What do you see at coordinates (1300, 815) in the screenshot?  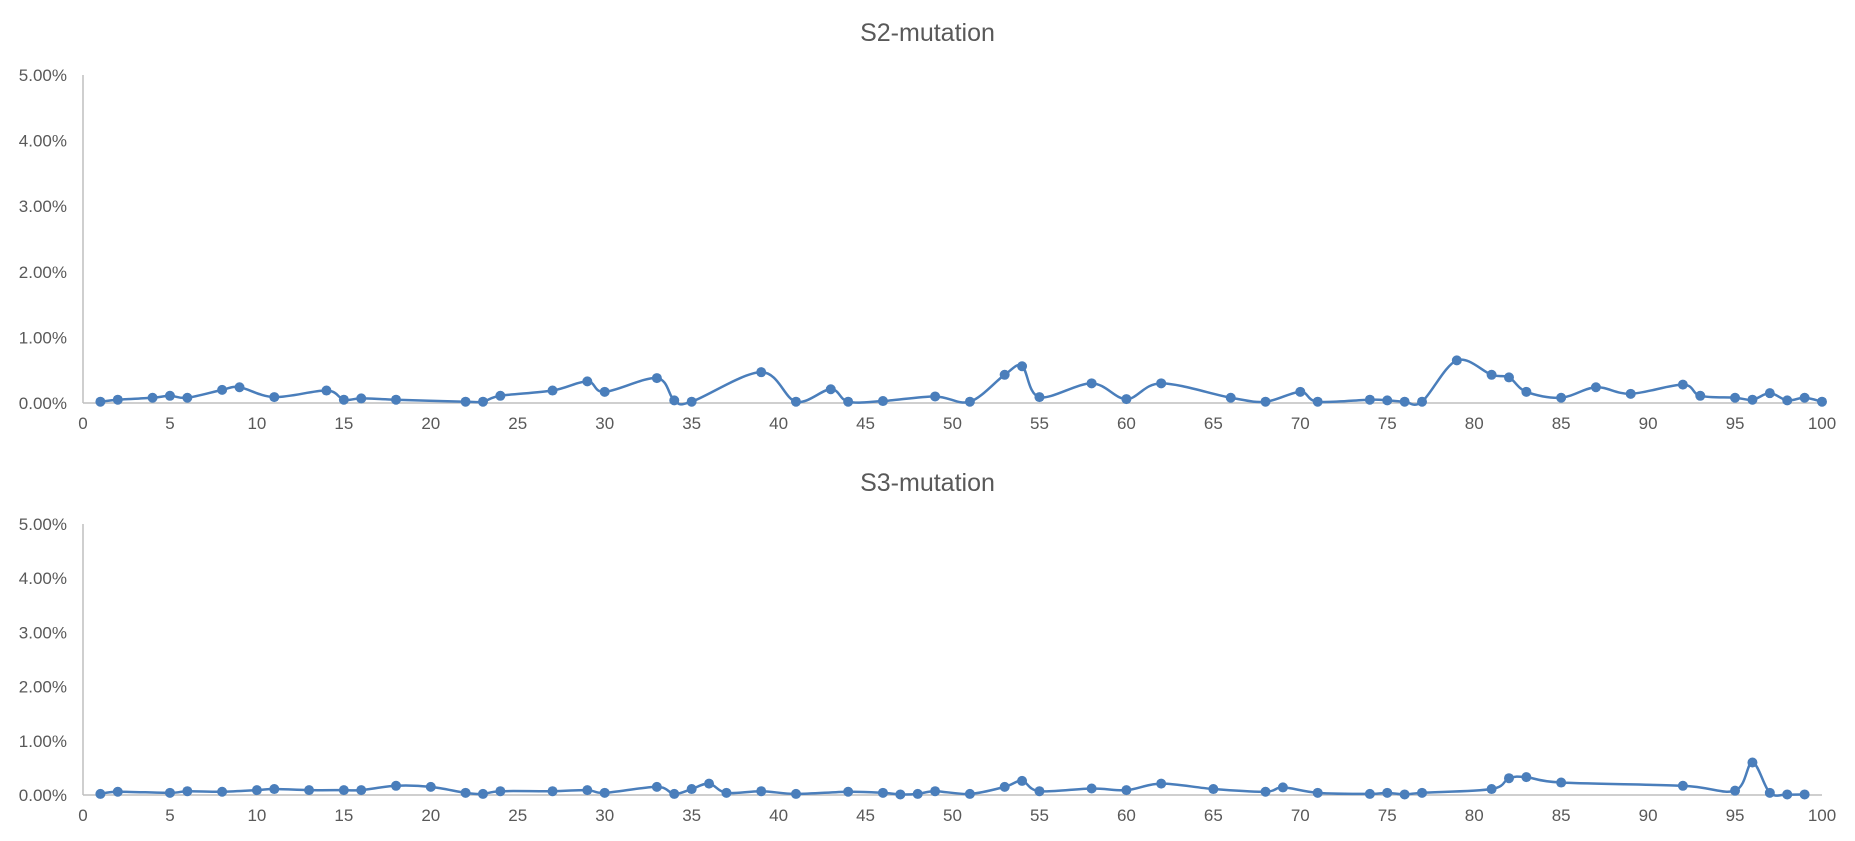 I see `x-tick-label: 70` at bounding box center [1300, 815].